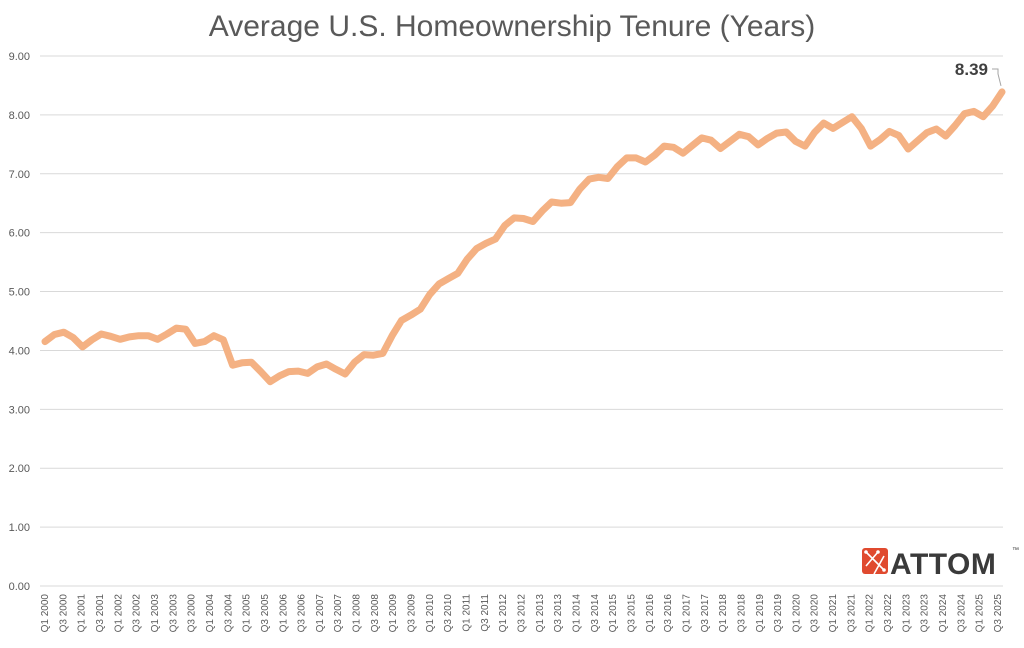  Describe the element at coordinates (888, 613) in the screenshot. I see `x-tick-label: Q3 2022` at that location.